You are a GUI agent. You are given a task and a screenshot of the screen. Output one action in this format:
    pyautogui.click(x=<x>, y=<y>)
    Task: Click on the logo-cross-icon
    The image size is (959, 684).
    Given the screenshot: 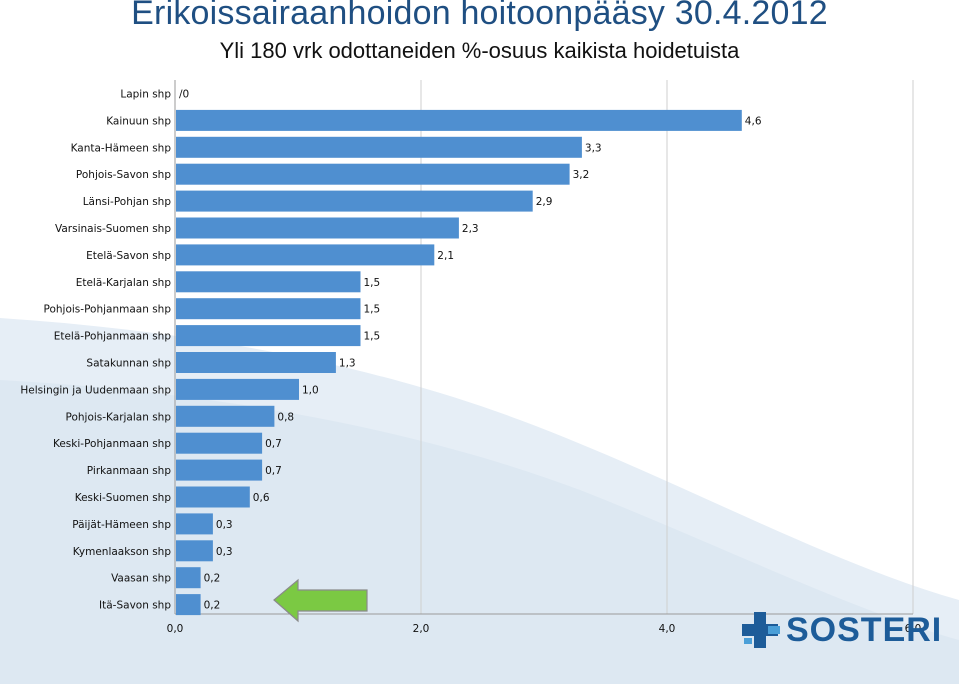 What is the action you would take?
    pyautogui.click(x=761, y=630)
    